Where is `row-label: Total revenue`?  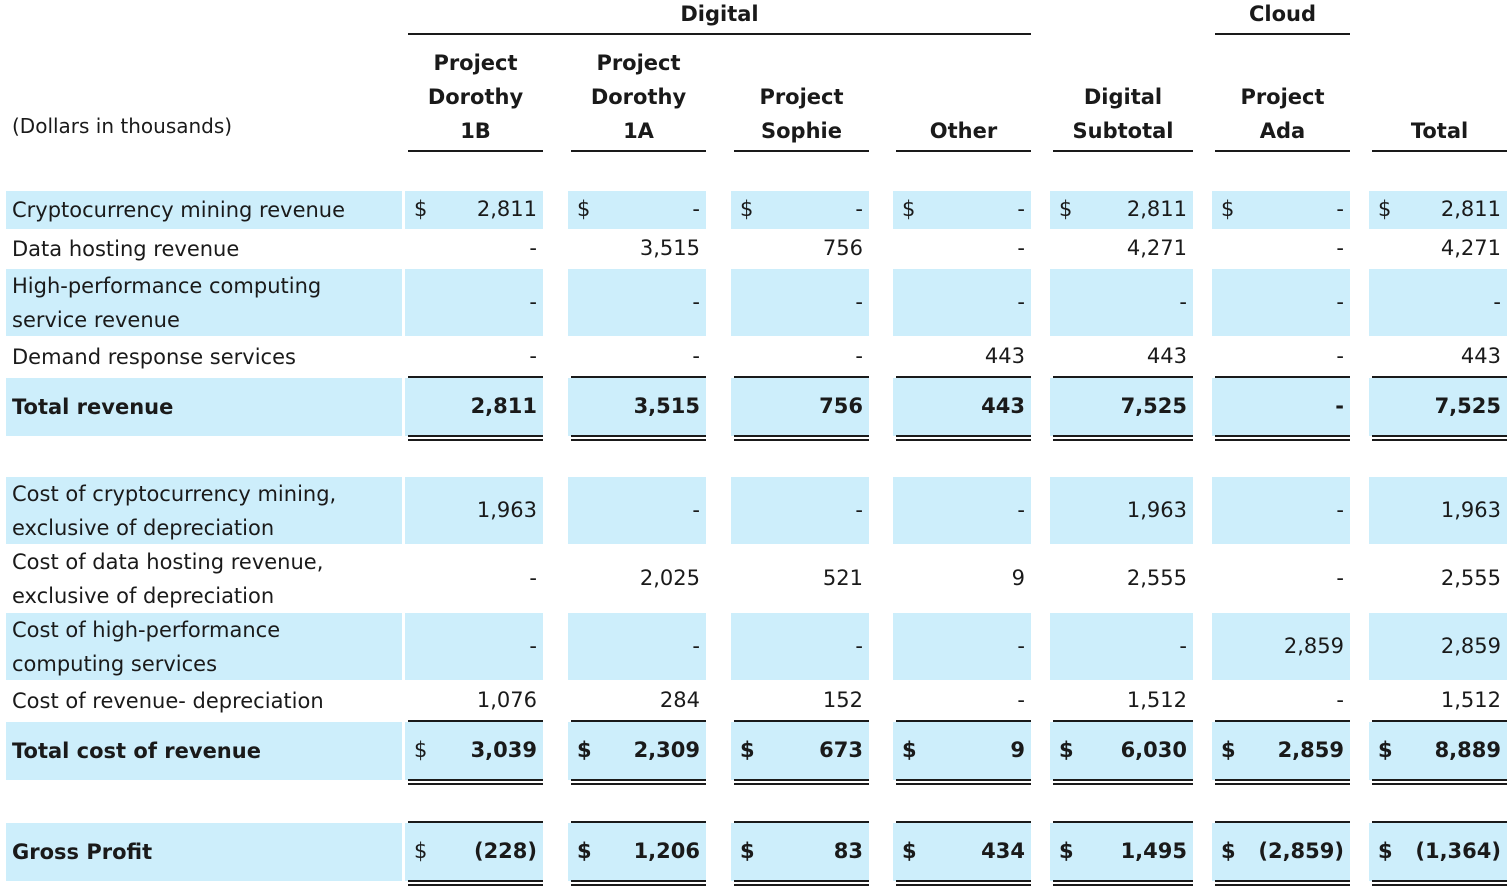
row-label: Total revenue is located at coordinates (92, 407).